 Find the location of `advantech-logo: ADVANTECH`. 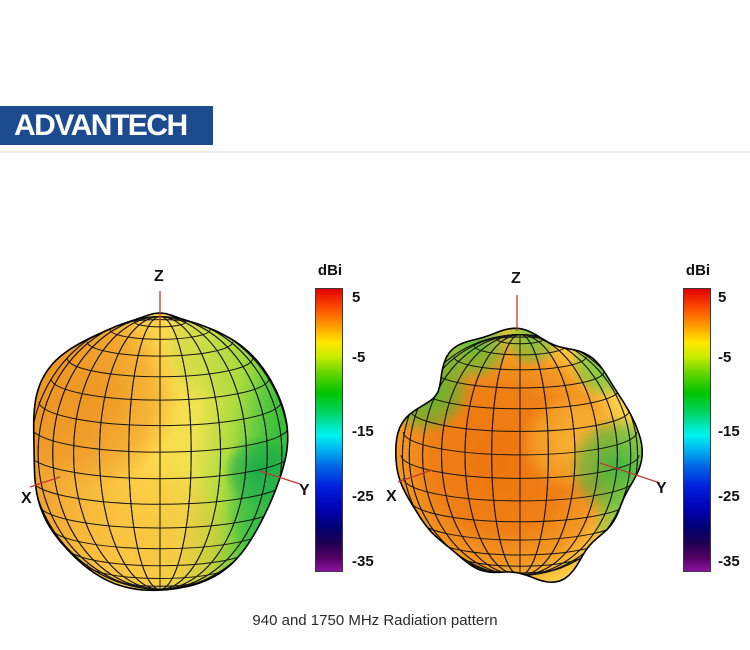

advantech-logo: ADVANTECH is located at coordinates (106, 125).